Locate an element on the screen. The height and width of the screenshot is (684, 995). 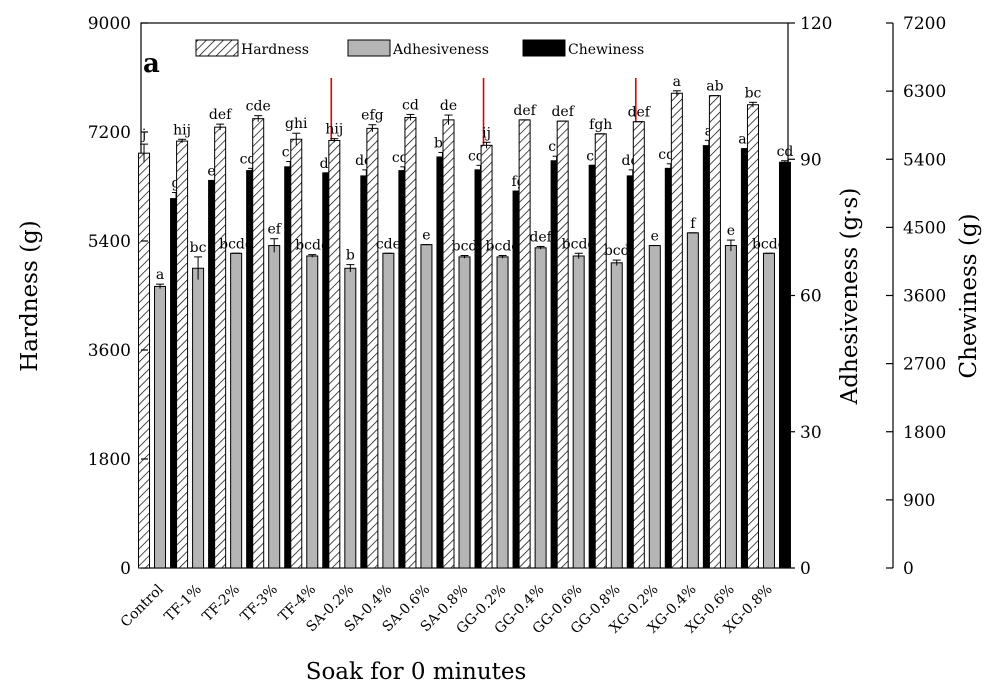
x-tick-label-3: TF-3% is located at coordinates (259, 603).